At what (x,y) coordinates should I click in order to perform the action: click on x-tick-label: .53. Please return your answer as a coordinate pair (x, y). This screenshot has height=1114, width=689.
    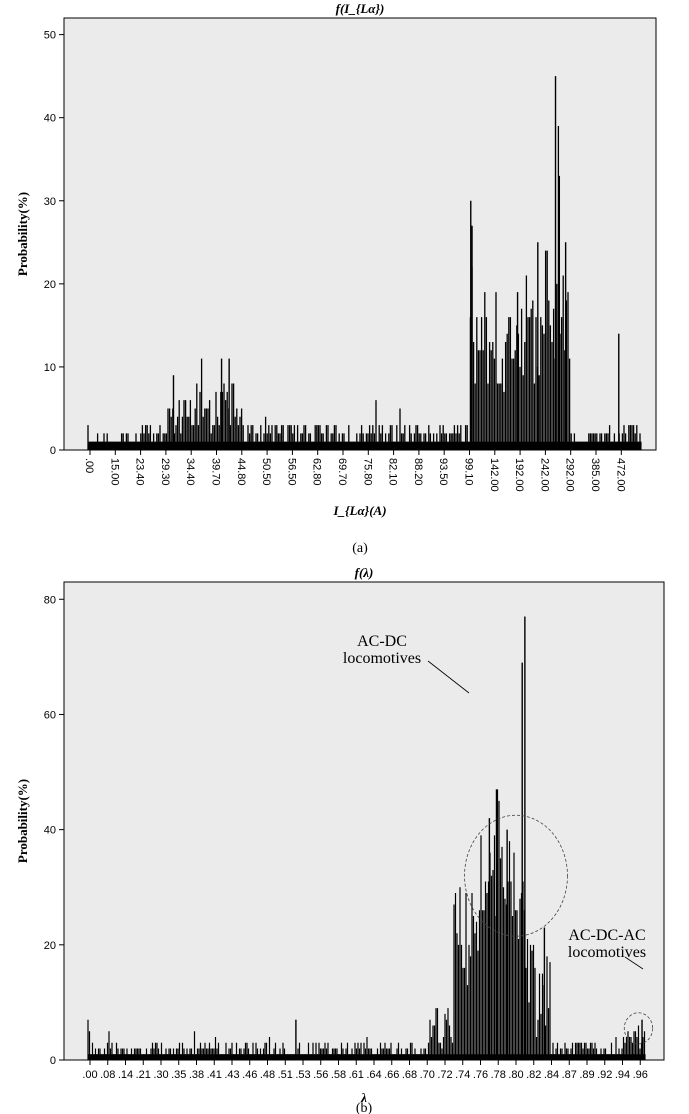
    Looking at the image, I should click on (302, 1075).